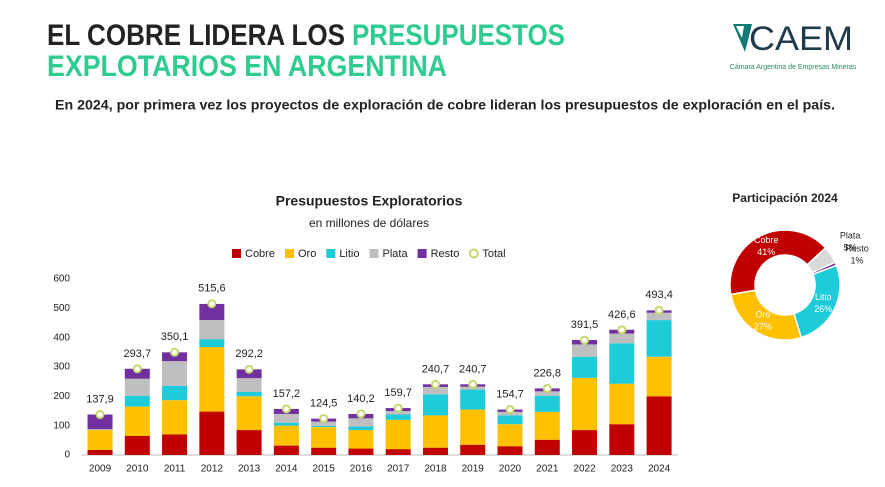 The height and width of the screenshot is (487, 885). What do you see at coordinates (473, 469) in the screenshot?
I see `x-tick-label: 2019` at bounding box center [473, 469].